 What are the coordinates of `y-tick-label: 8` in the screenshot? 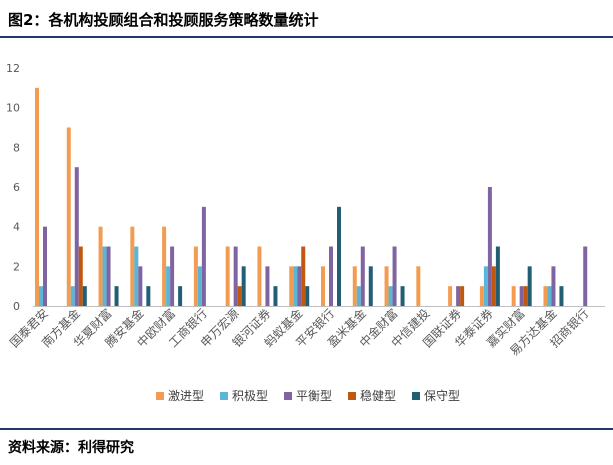 It's located at (16, 147).